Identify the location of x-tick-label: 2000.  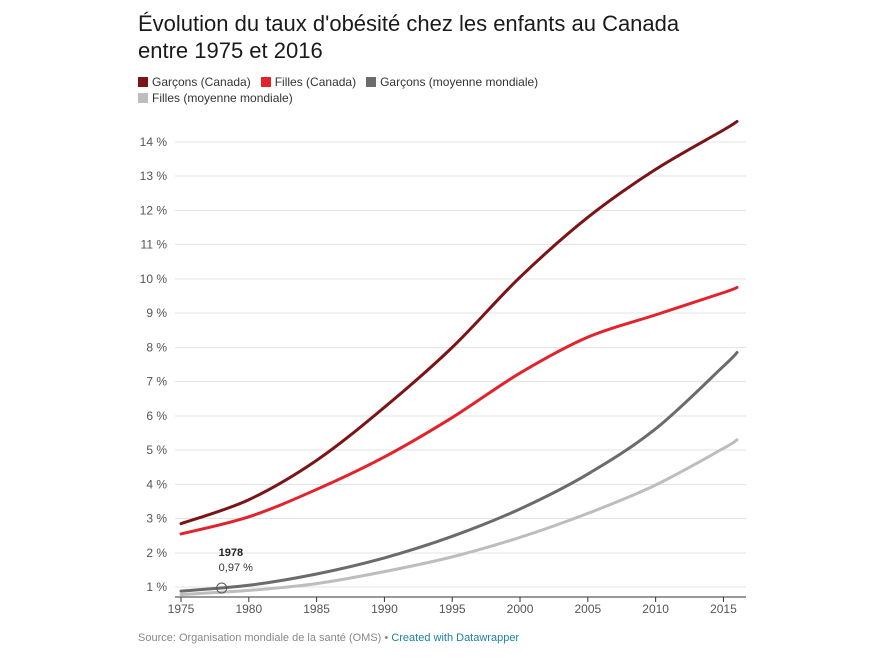
(520, 609).